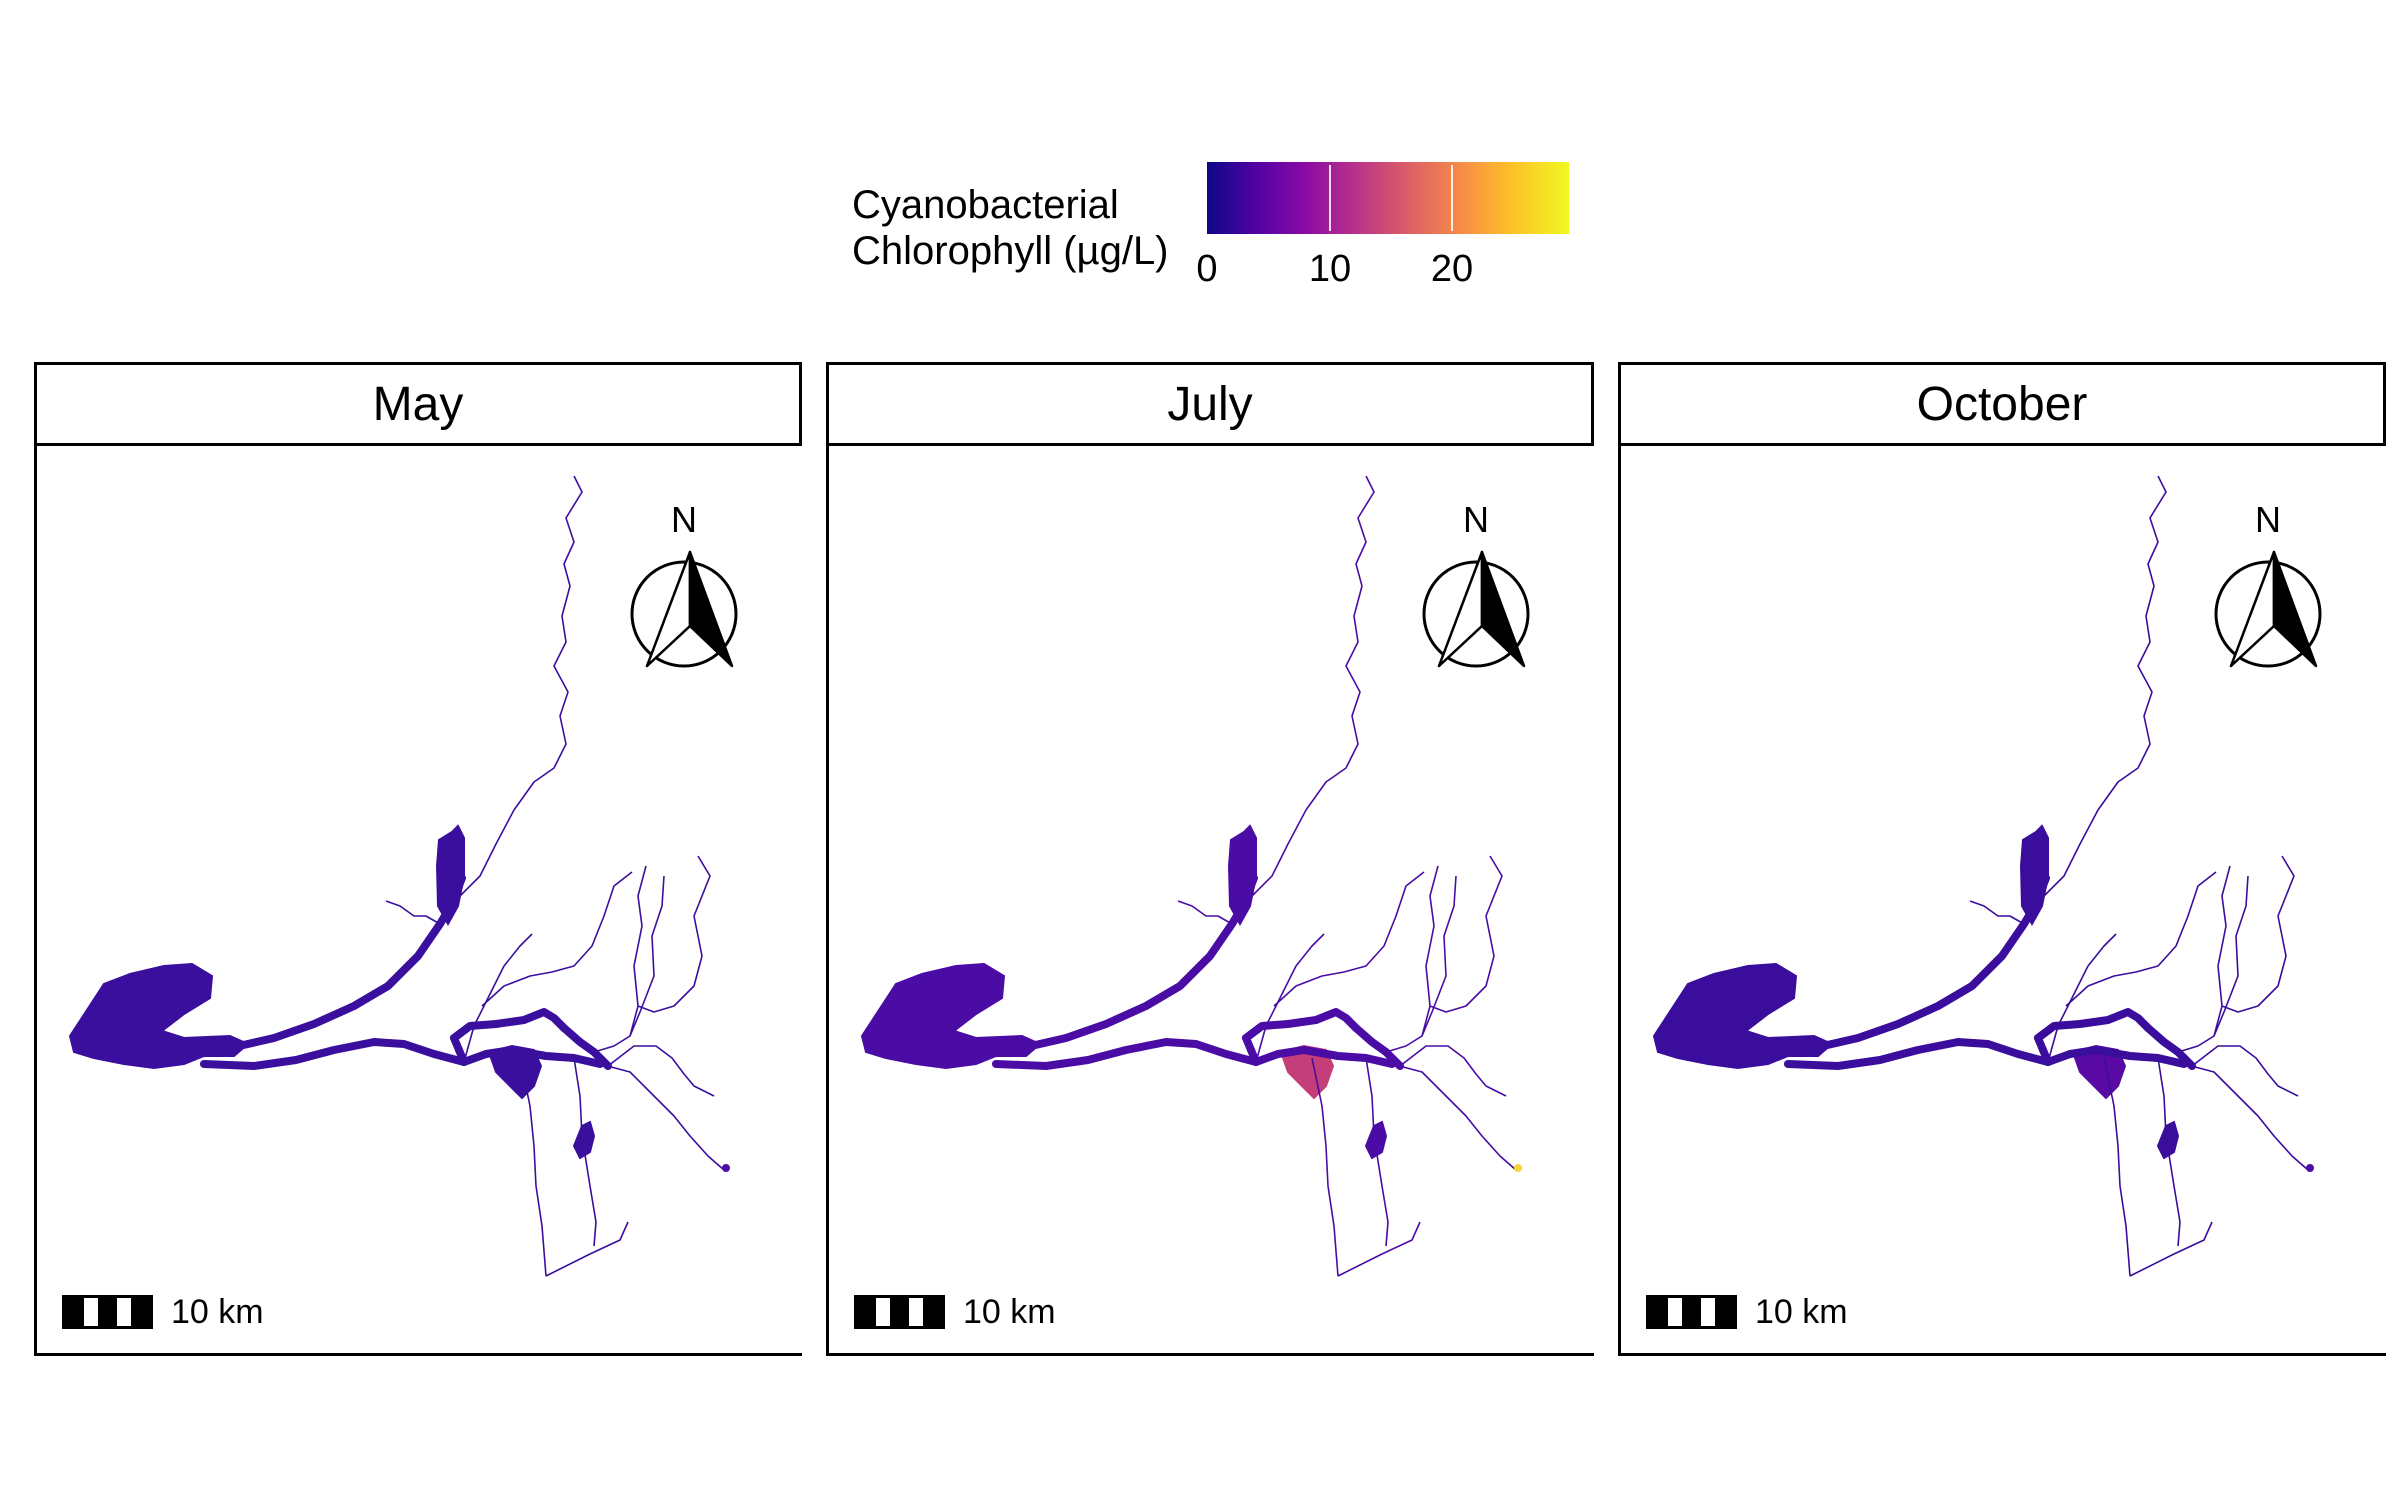  Describe the element at coordinates (1452, 269) in the screenshot. I see `legend-tick-label: 20` at that location.